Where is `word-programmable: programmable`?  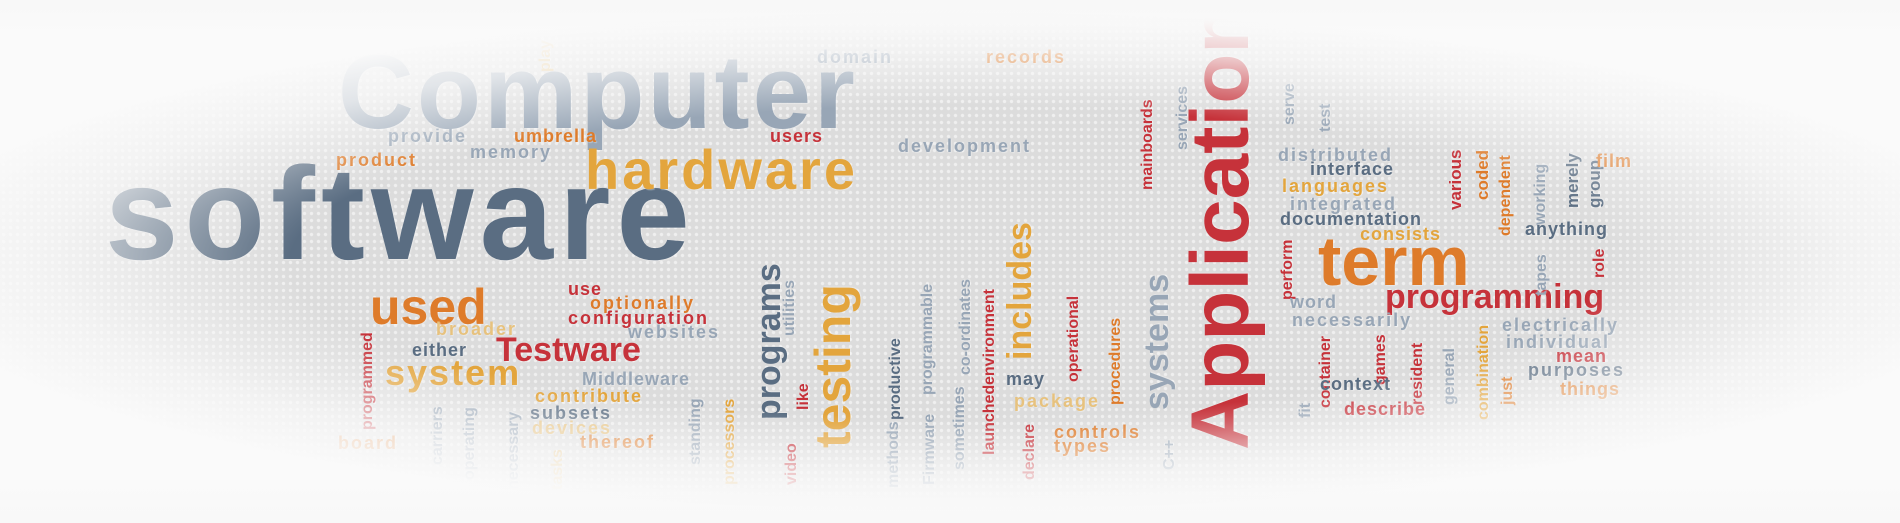 word-programmable: programmable is located at coordinates (927, 339).